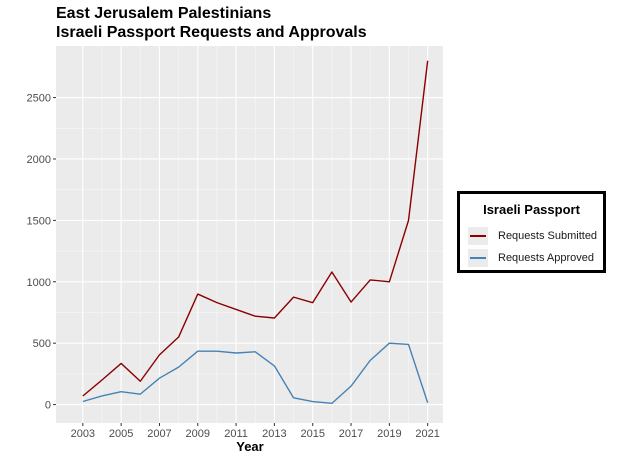 This screenshot has height=461, width=617. I want to click on x-tick-label: 2011, so click(236, 434).